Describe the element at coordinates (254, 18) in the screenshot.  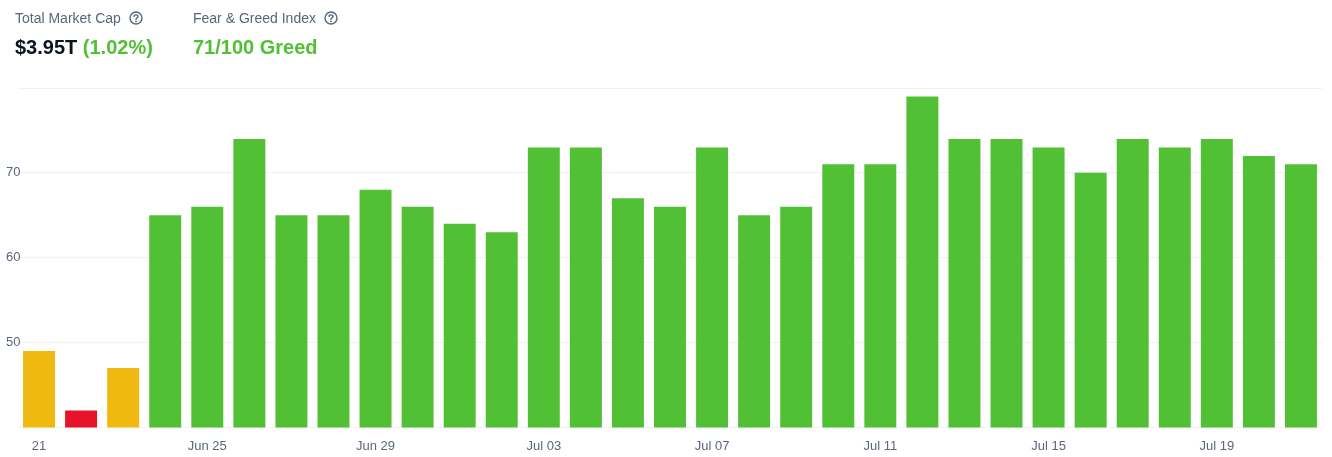
I see `text: Fear & Greed Index` at that location.